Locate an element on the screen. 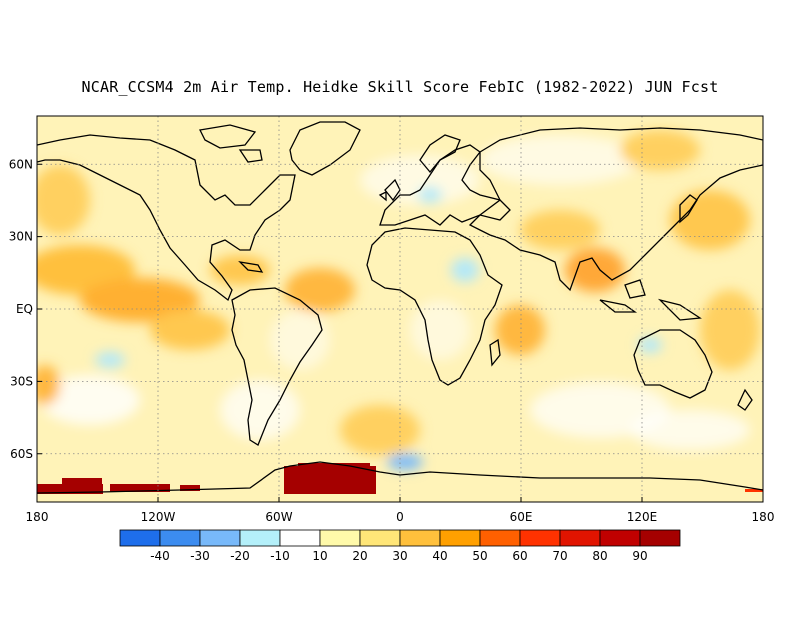 Image resolution: width=800 pixels, height=618 pixels. longitude-axis: 180 120W 60W 0 60E 120E 180 is located at coordinates (400, 510).